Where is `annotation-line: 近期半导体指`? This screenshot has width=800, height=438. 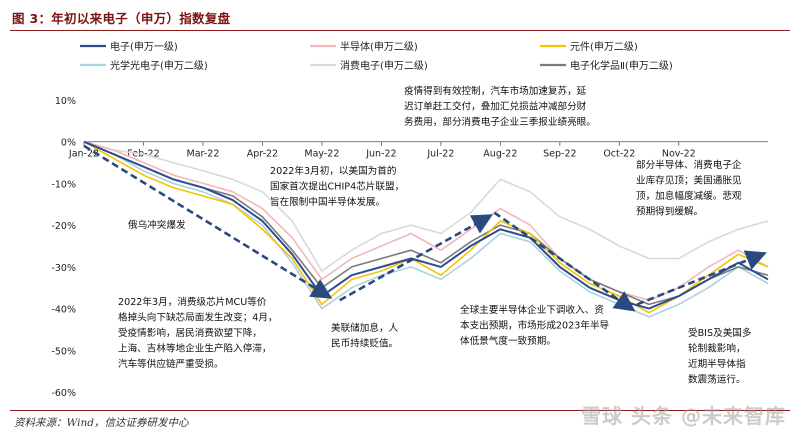 annotation-line: 近期半导体指 is located at coordinates (717, 364).